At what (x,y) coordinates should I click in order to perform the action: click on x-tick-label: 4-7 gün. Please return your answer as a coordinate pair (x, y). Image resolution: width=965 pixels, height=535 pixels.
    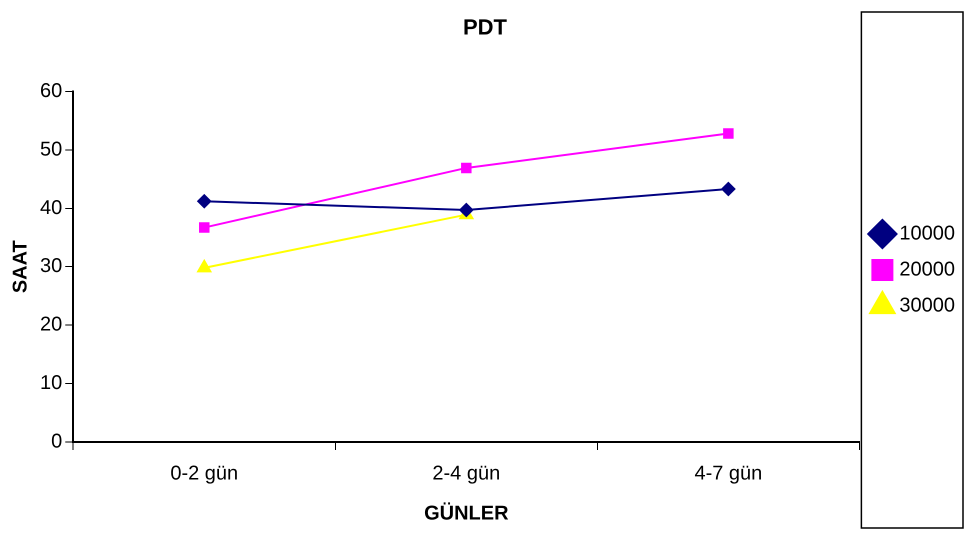
    Looking at the image, I should click on (728, 473).